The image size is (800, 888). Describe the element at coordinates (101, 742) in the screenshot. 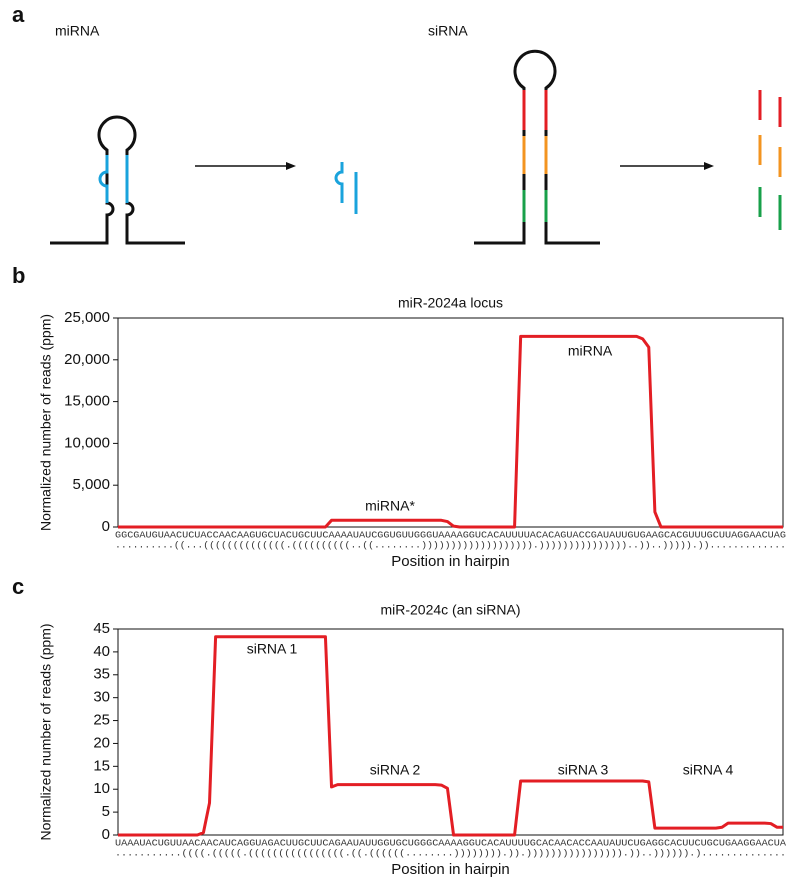

I see `y-tick-label: 20` at that location.